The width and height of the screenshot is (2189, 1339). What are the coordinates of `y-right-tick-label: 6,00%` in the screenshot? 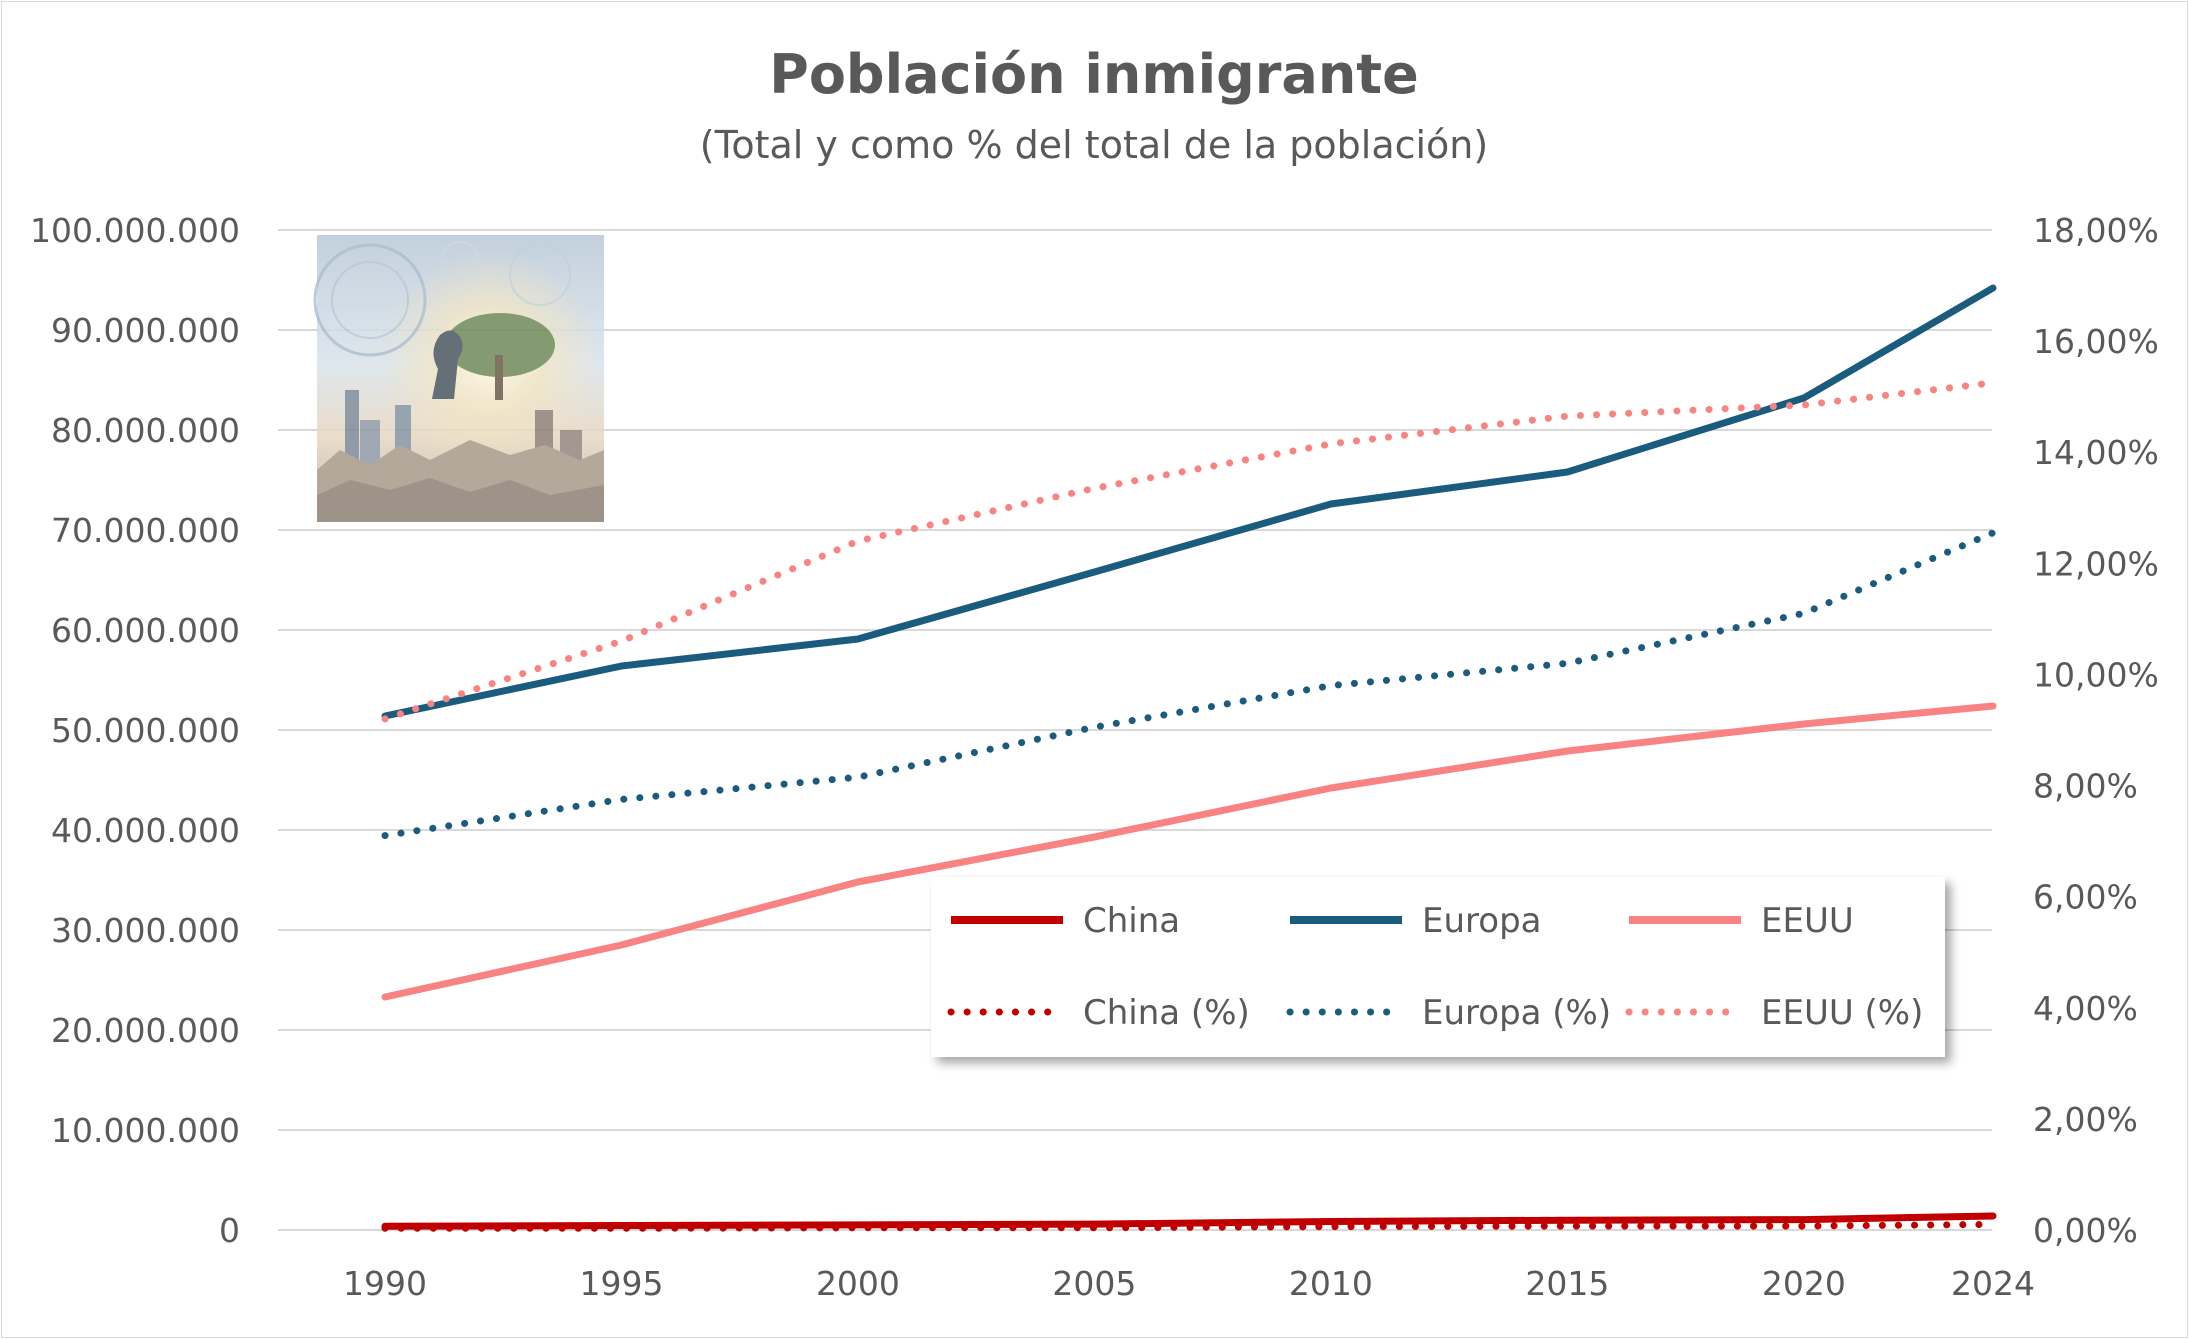 It's located at (2085, 897).